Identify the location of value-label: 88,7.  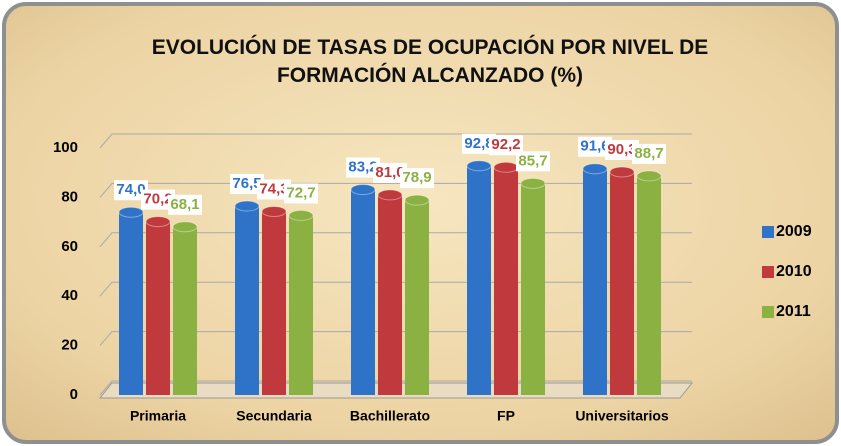
(648, 153).